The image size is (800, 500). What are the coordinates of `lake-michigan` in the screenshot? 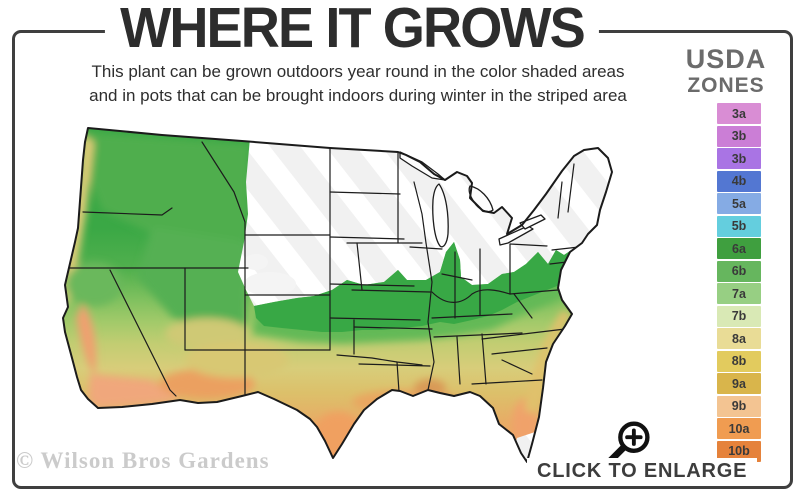 It's located at (440, 215).